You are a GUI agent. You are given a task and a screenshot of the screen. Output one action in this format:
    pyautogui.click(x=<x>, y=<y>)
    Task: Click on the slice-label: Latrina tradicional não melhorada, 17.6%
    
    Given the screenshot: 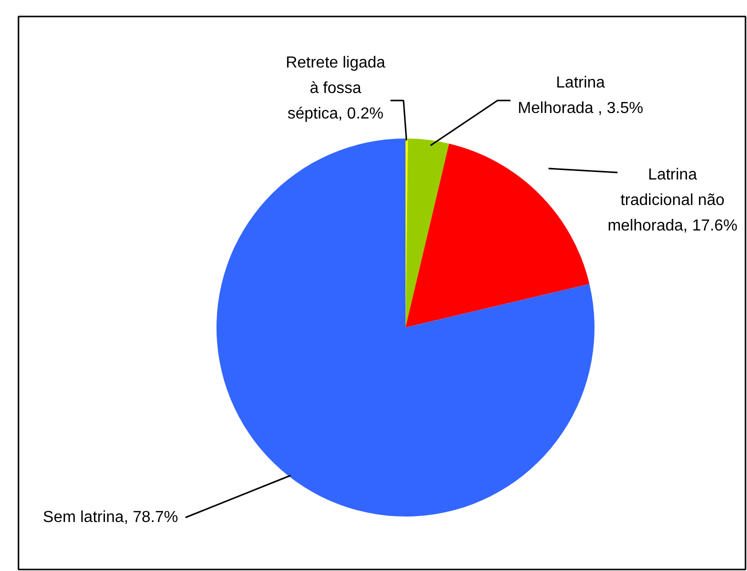 What is the action you would take?
    pyautogui.click(x=673, y=200)
    